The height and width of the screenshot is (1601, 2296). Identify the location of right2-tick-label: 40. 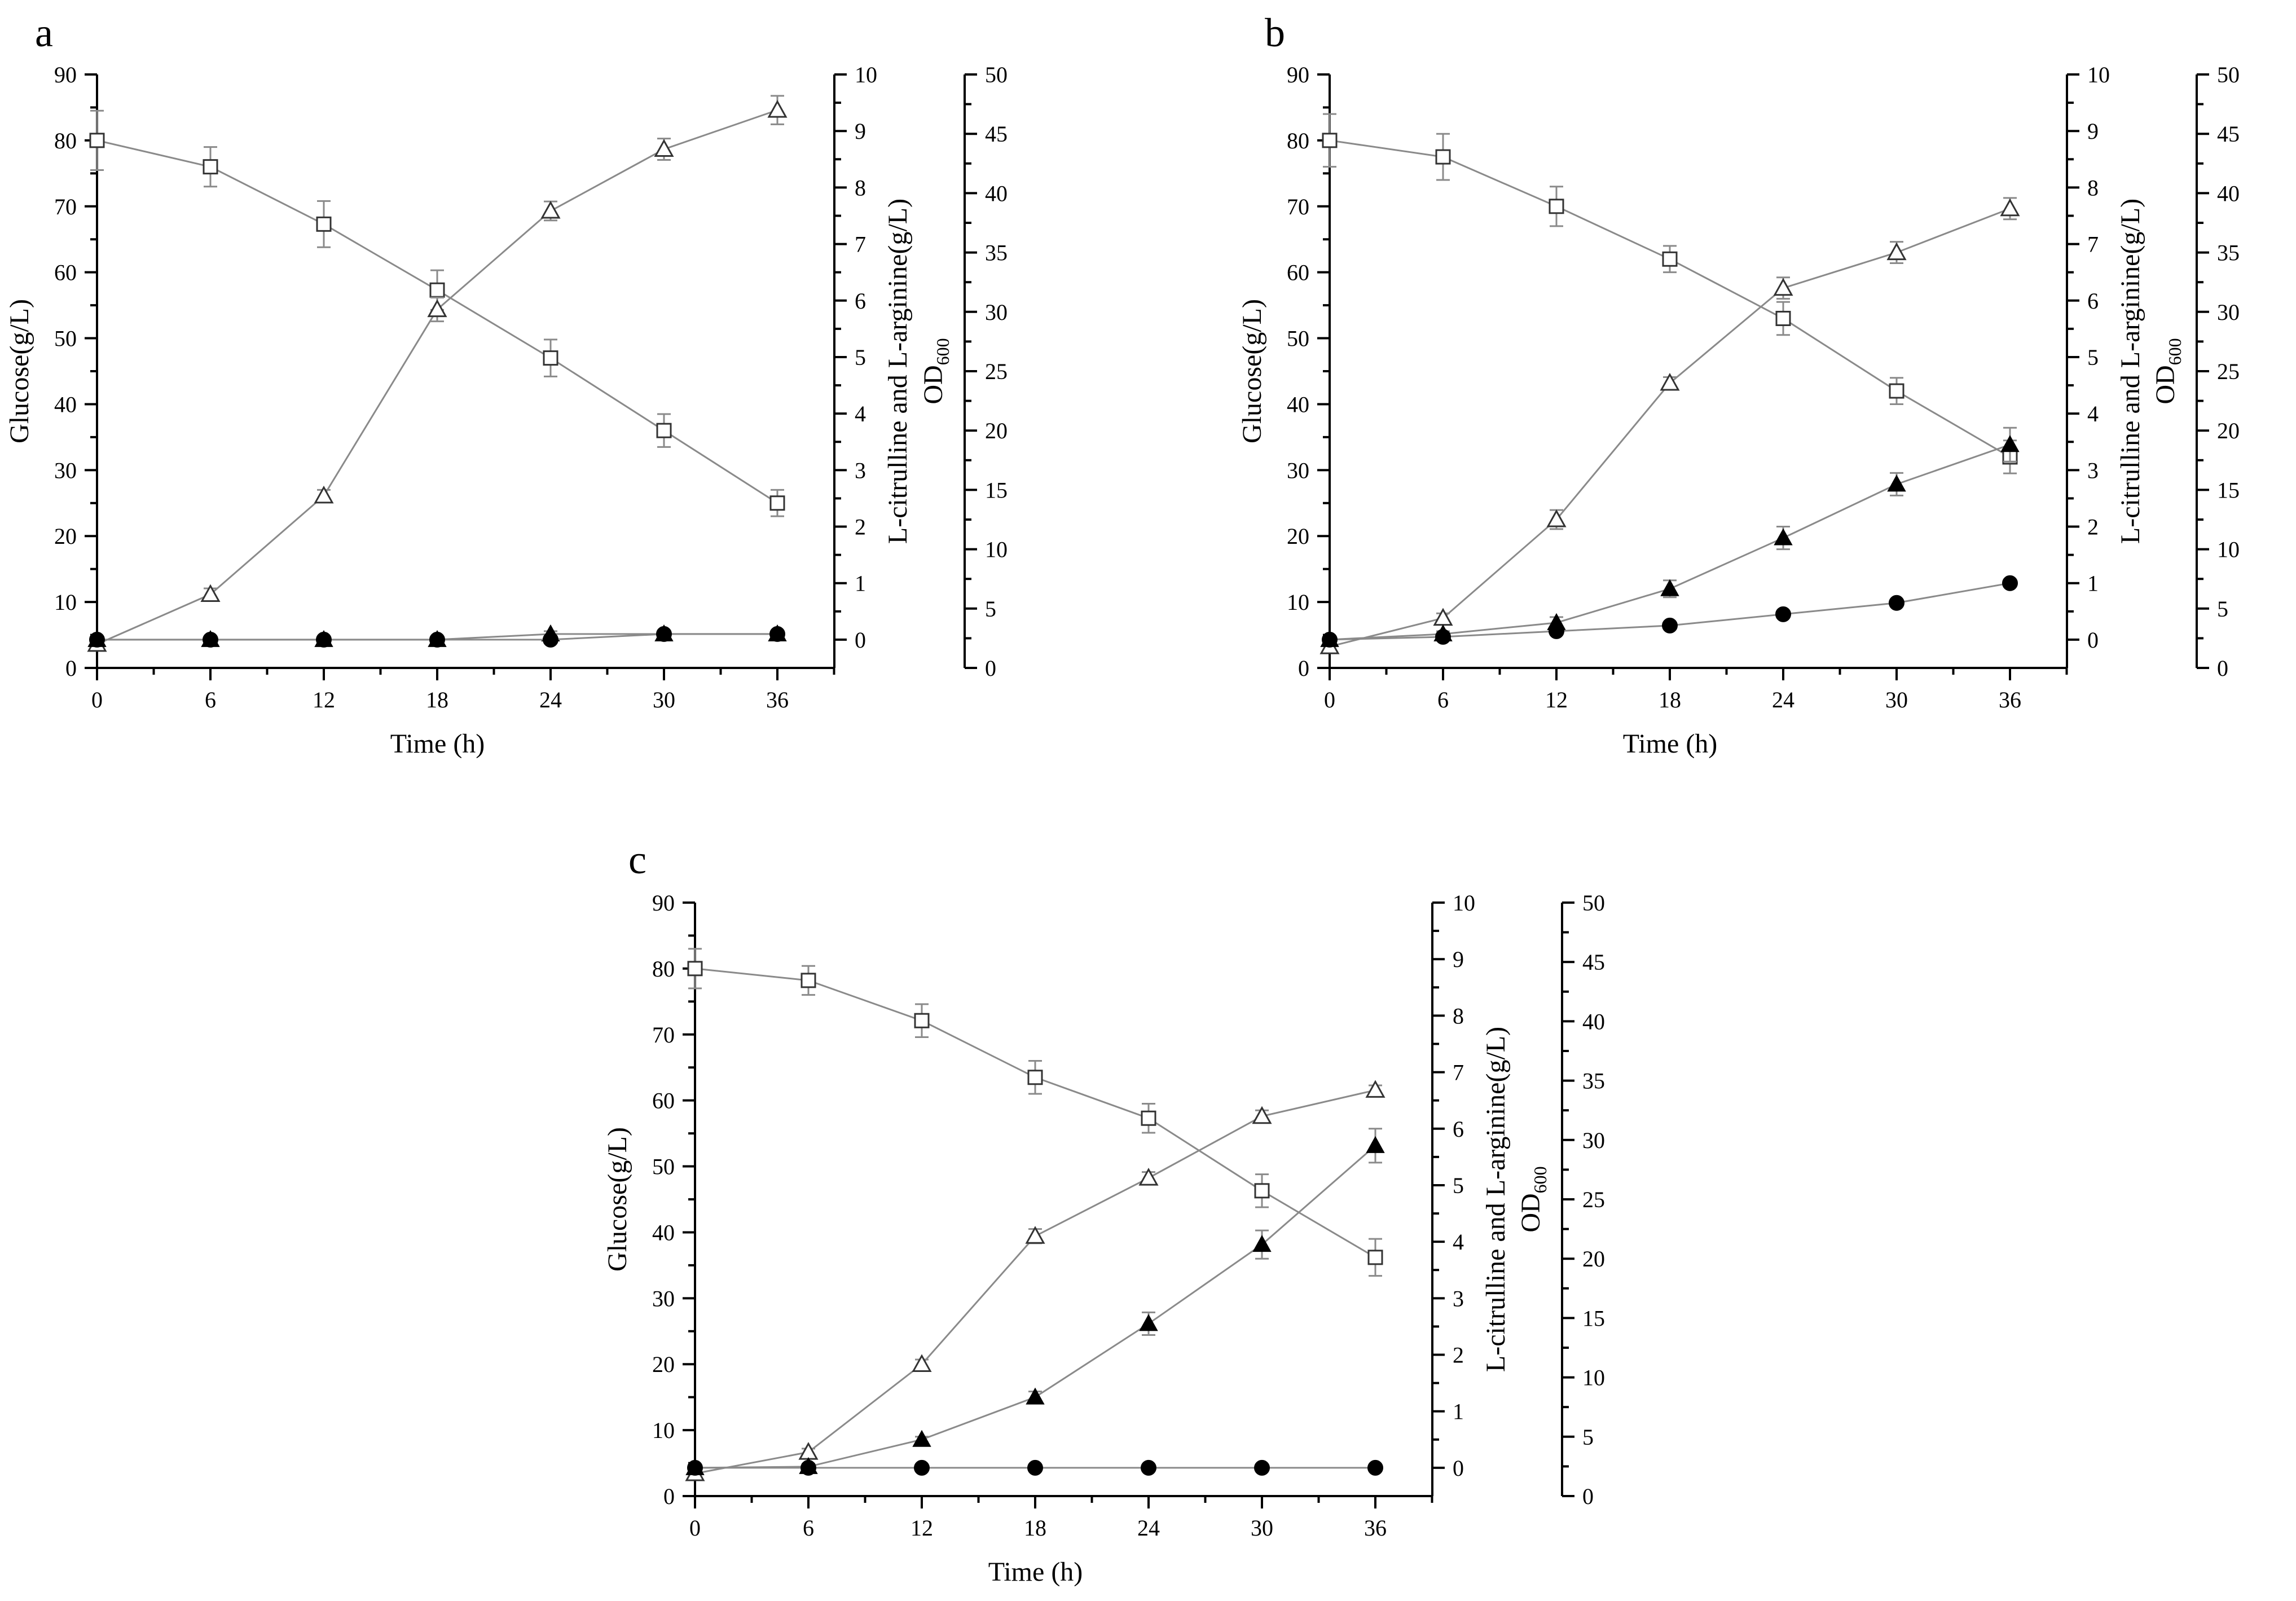
(1593, 1021).